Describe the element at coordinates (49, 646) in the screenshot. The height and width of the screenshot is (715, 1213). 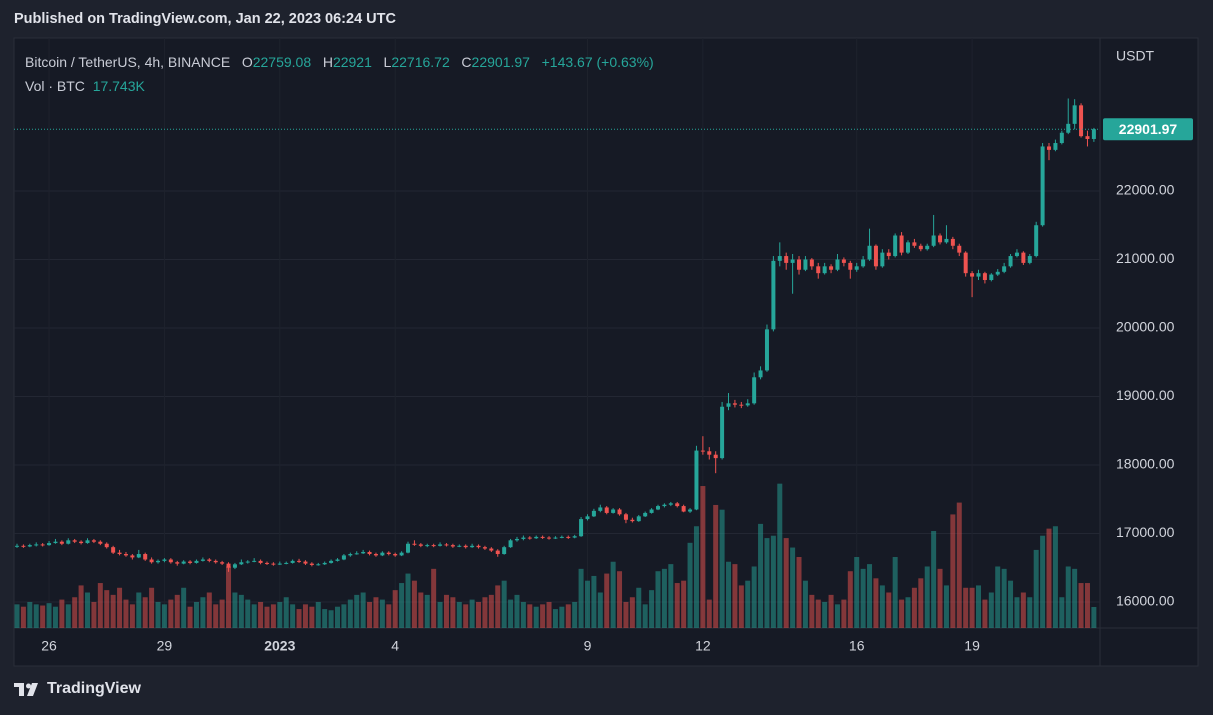
I see `x-tick-label: 26` at that location.